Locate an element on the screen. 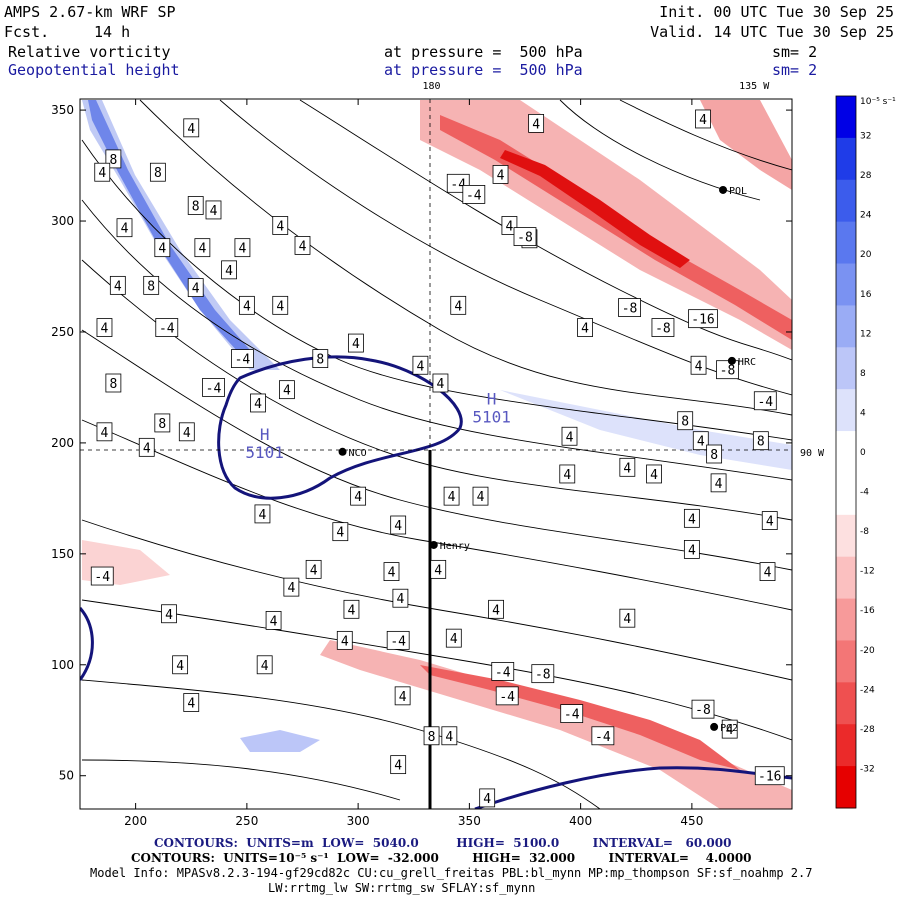  fcst-label: Fcst. is located at coordinates (27, 32).